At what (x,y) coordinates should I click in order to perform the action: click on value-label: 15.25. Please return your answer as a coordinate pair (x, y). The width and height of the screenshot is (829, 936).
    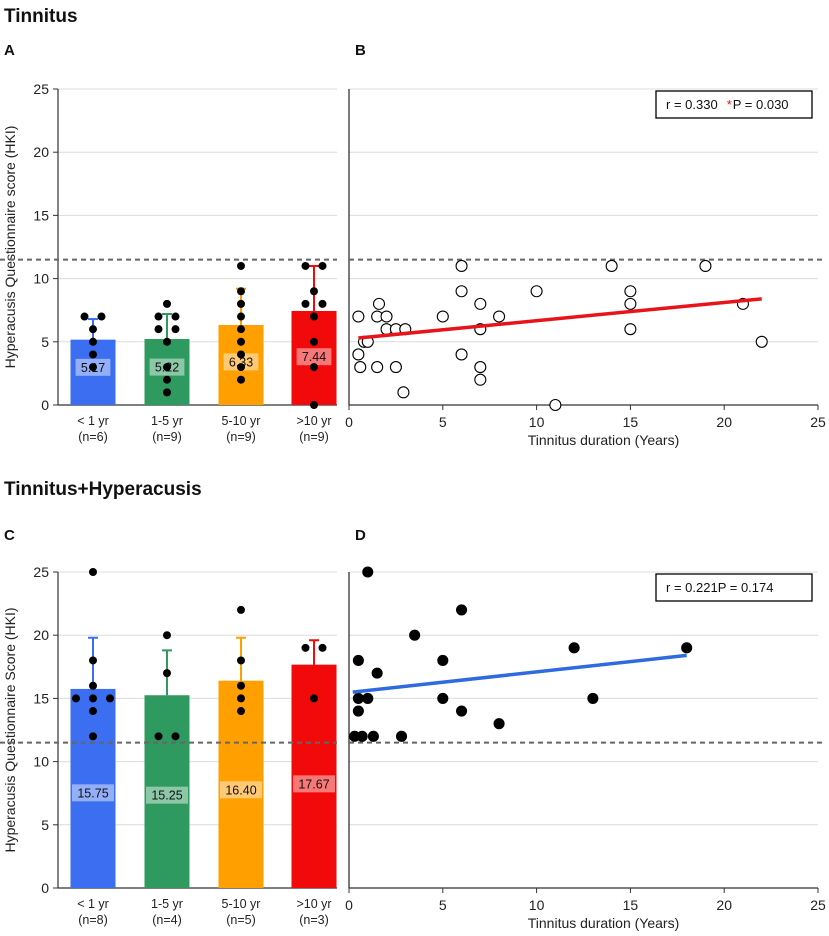
    Looking at the image, I should click on (166, 796).